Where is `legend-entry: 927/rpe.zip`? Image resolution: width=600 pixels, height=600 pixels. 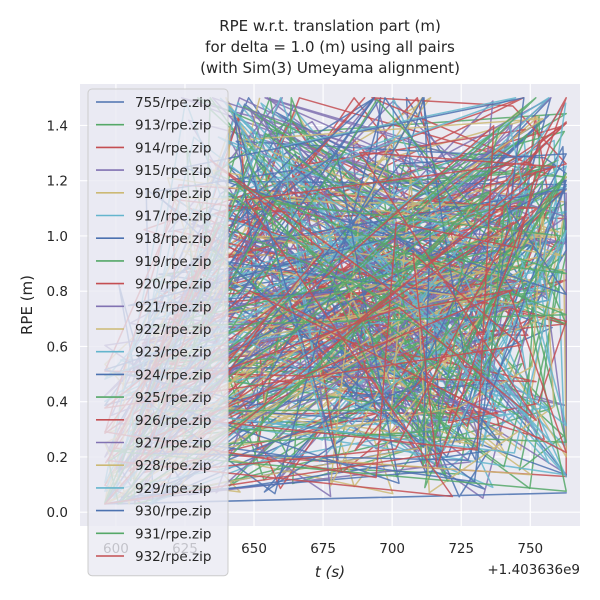
legend-entry: 927/rpe.zip is located at coordinates (173, 444).